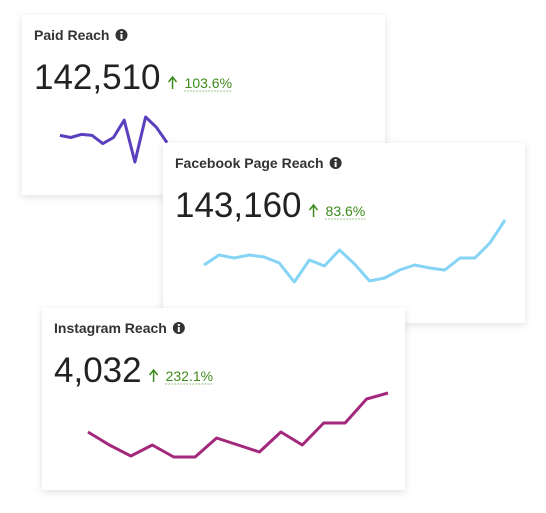 This screenshot has width=546, height=513. Describe the element at coordinates (238, 205) in the screenshot. I see `metric-value: 143,160` at that location.